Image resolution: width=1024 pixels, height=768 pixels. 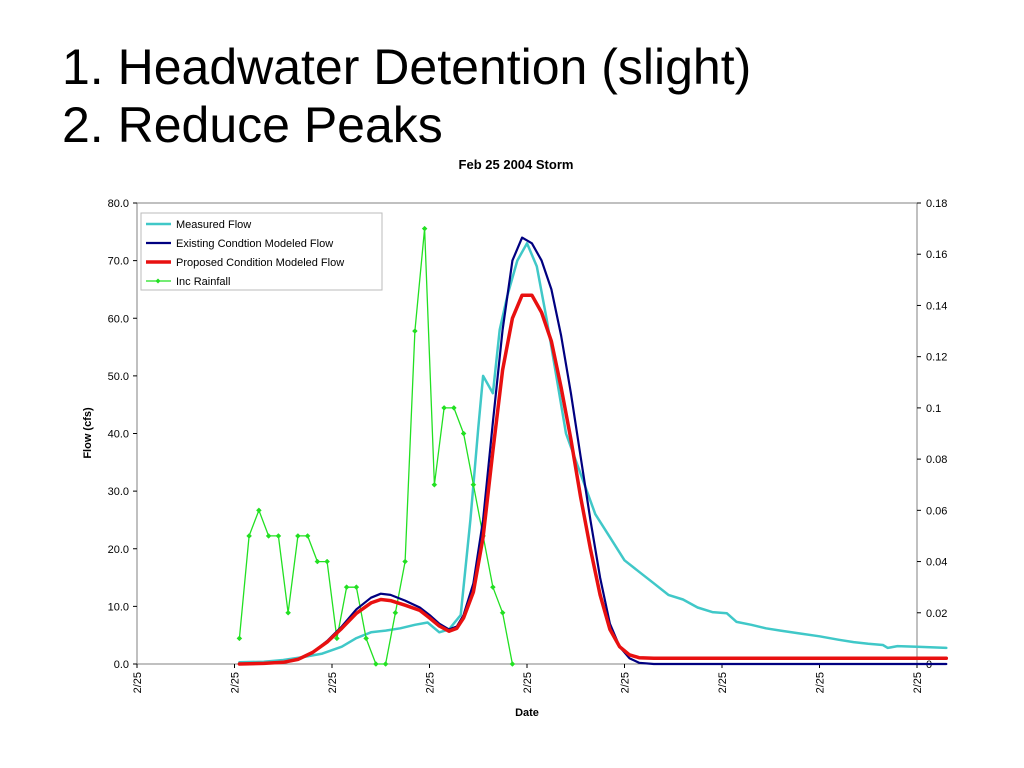 I want to click on y-tick-label: 40.0, so click(x=118, y=435).